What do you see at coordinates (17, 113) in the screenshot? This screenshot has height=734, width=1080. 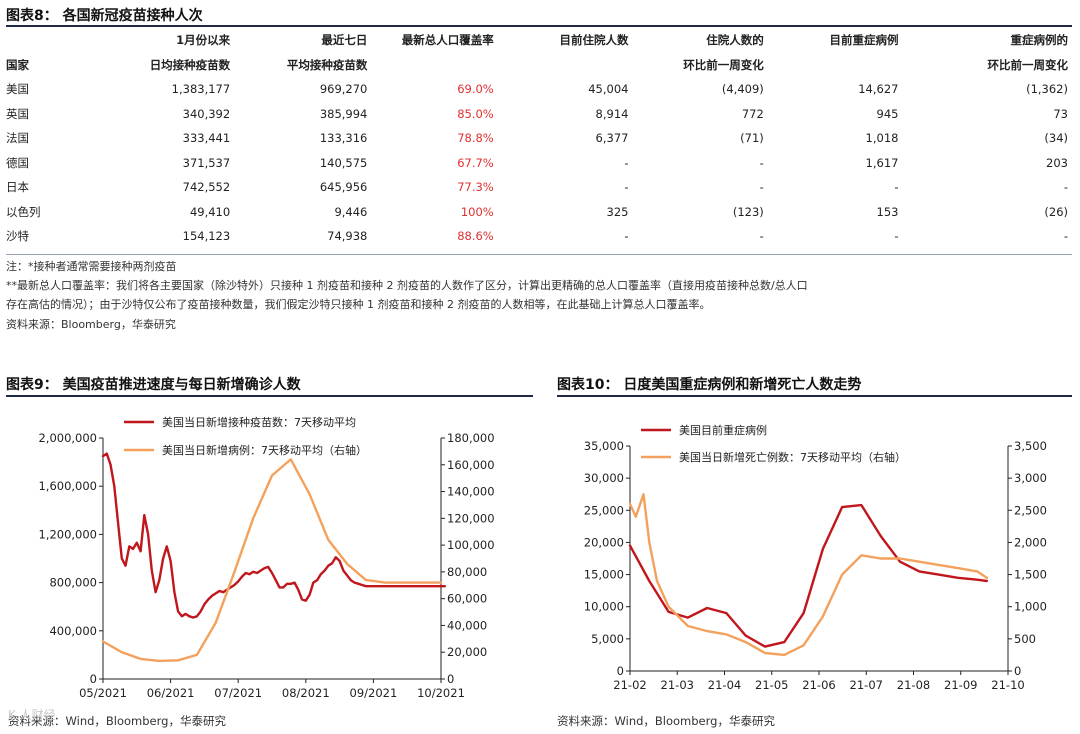 I see `country-cell: 英国` at bounding box center [17, 113].